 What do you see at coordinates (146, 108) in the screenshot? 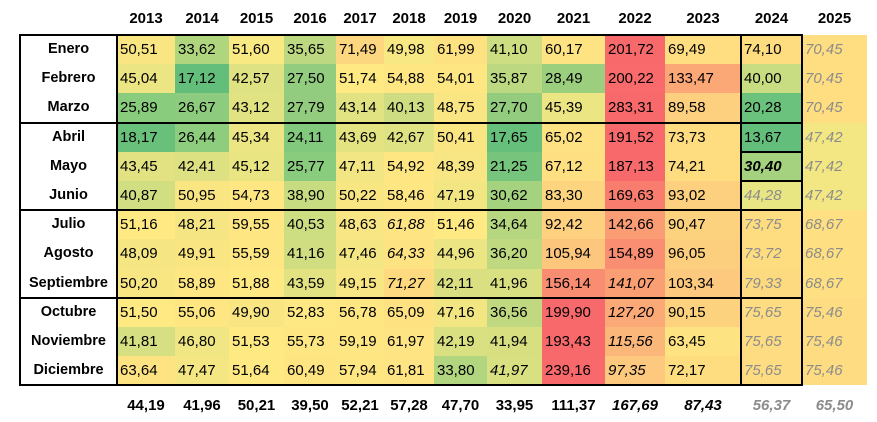
I see `cell-marzo-2013: 25,89` at bounding box center [146, 108].